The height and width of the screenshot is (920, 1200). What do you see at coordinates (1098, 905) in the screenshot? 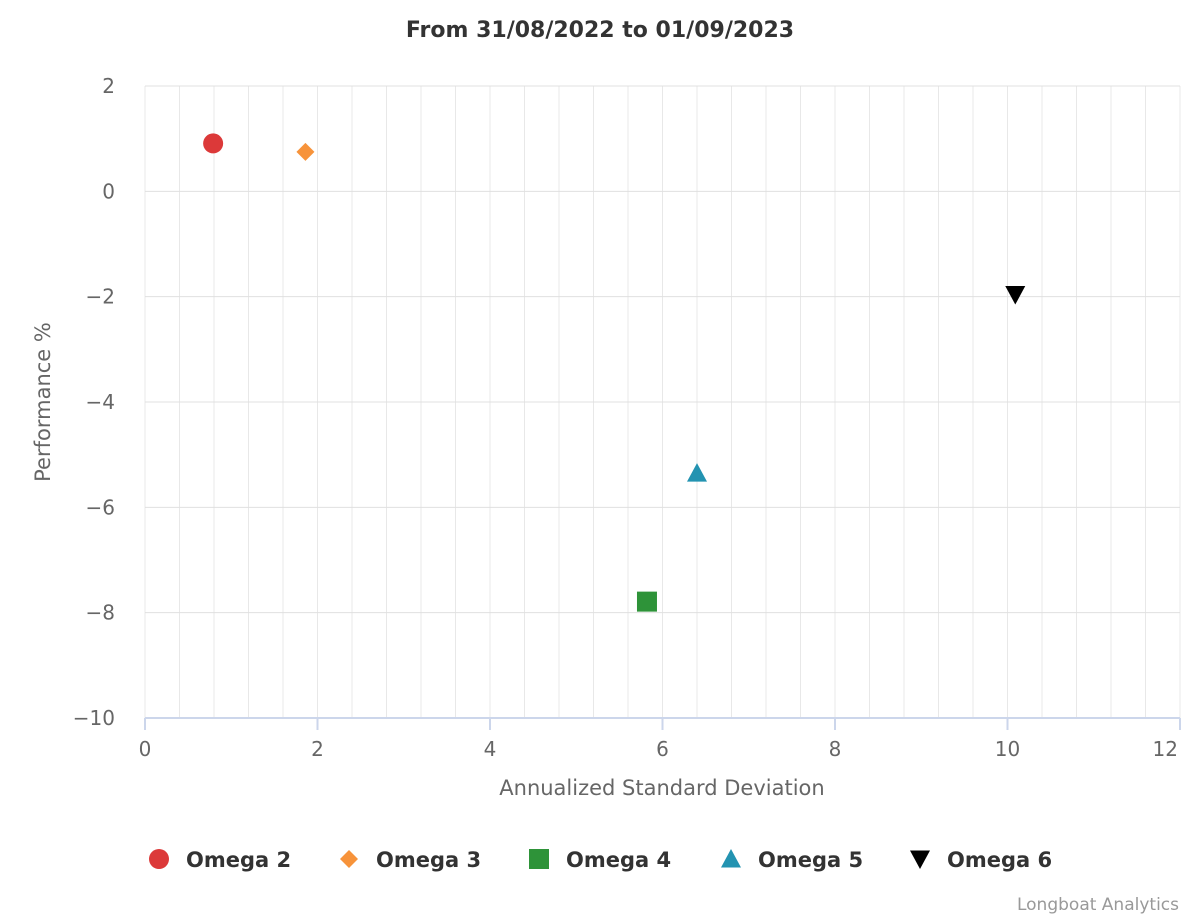
I see `credits-link: Longboat Analytics` at bounding box center [1098, 905].